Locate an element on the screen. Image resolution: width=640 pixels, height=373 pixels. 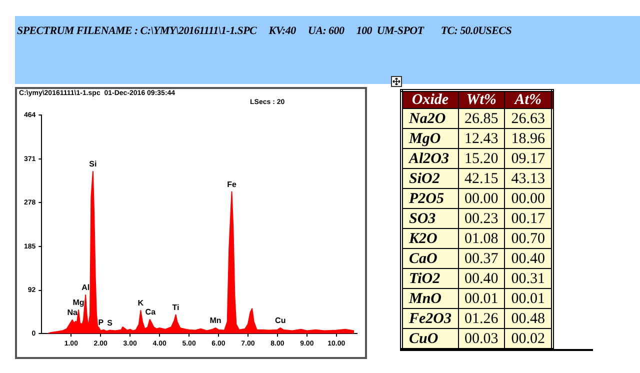
category-label: TiO2 is located at coordinates (430, 278).